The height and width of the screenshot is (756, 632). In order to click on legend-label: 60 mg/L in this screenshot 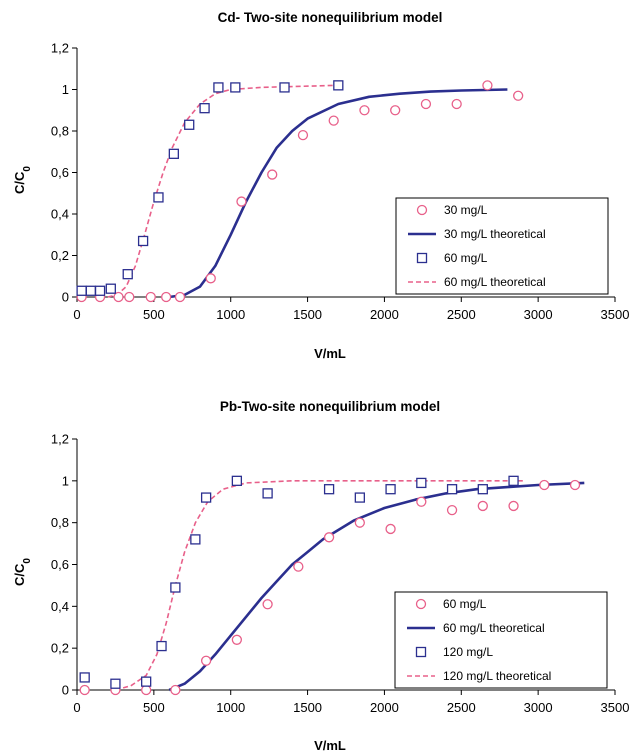, I will do `click(466, 258)`.